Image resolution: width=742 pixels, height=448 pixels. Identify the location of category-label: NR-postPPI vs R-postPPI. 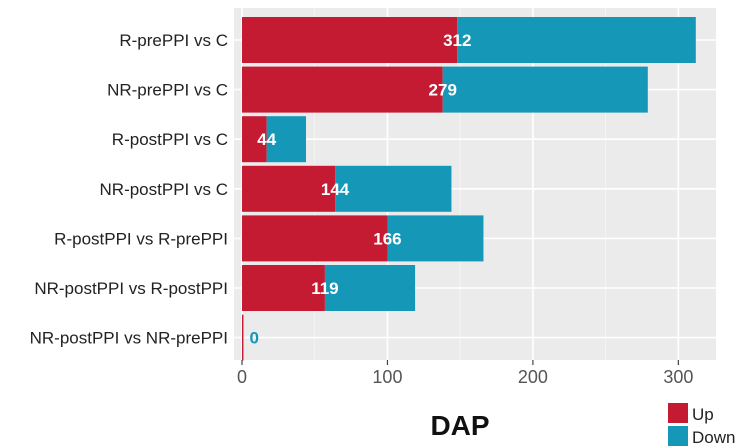
(131, 288).